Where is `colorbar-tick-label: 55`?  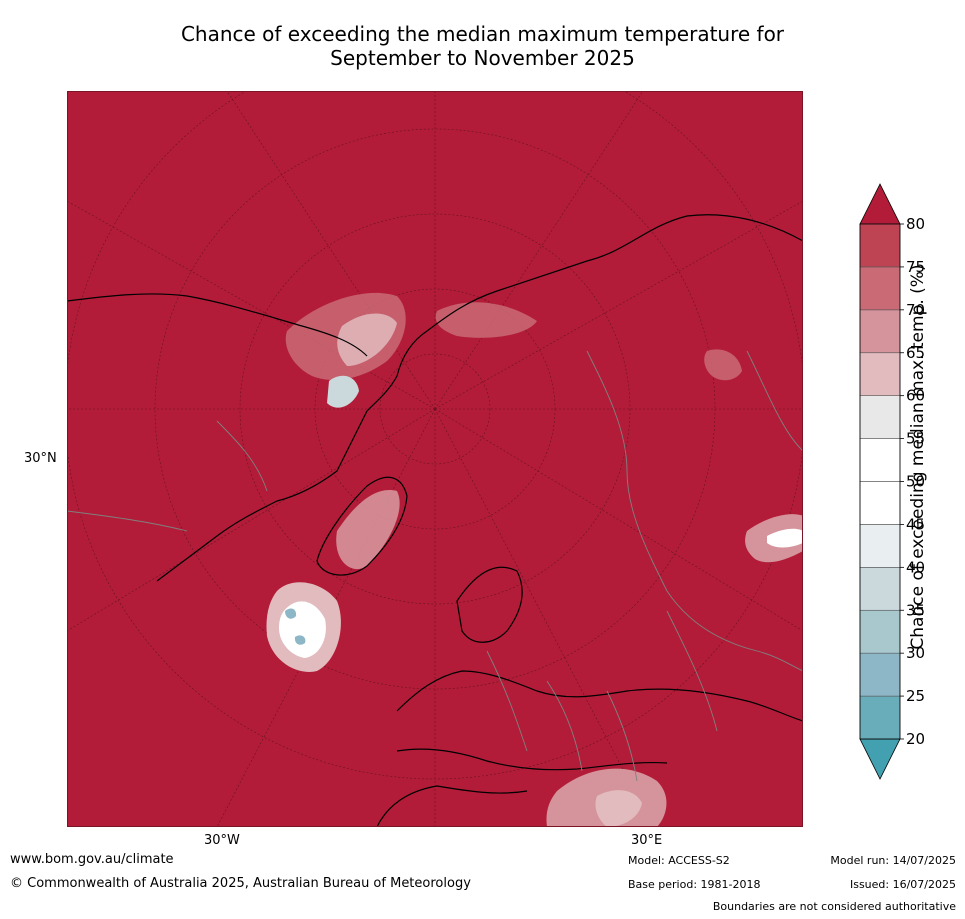
colorbar-tick-label: 55 is located at coordinates (915, 439).